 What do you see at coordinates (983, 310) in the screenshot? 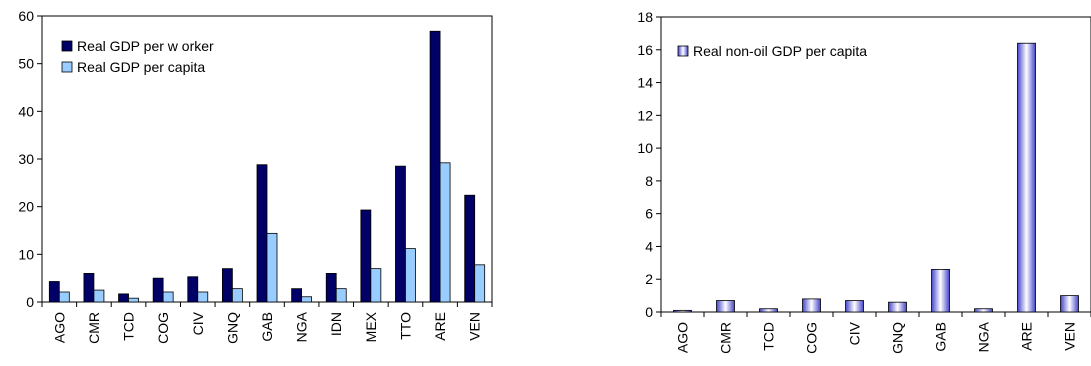
I see `bar-real-non-oil-gdp-per-capita-nga` at bounding box center [983, 310].